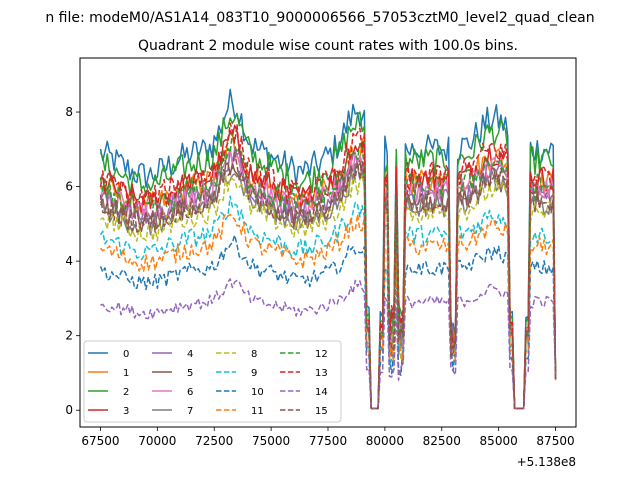 This screenshot has height=480, width=640. I want to click on x-tick-label: 75000, so click(271, 441).